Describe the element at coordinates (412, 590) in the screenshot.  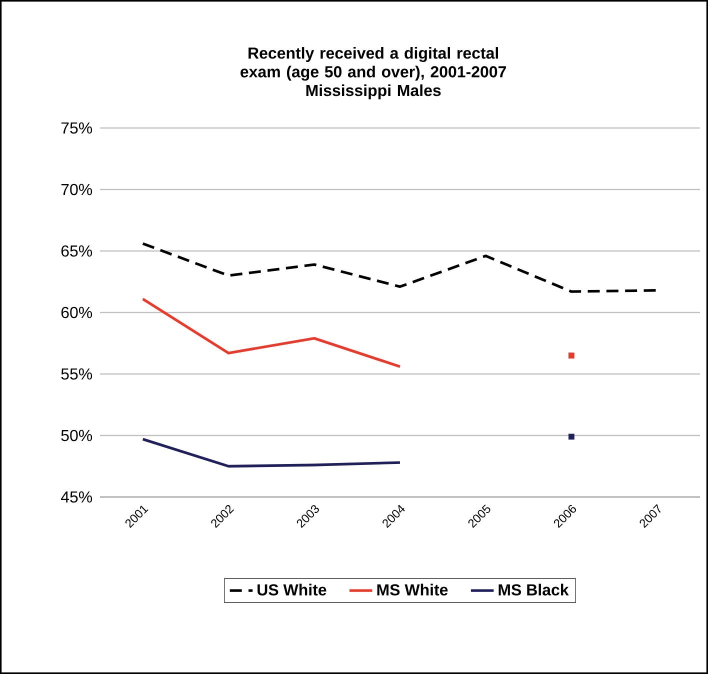
I see `legend-label: MS White` at that location.